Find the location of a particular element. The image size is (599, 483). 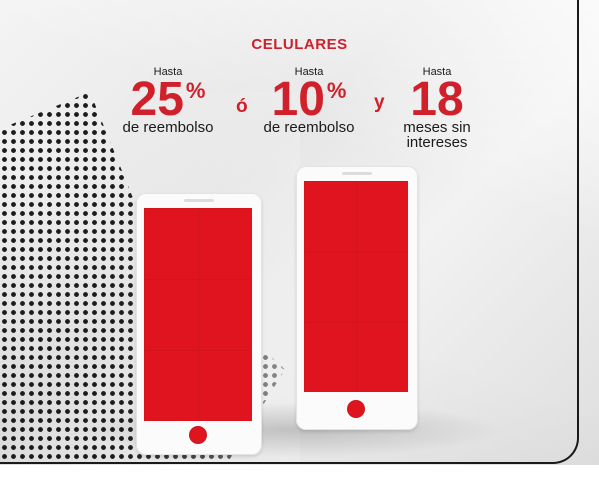

offer-value: 10% is located at coordinates (309, 100).